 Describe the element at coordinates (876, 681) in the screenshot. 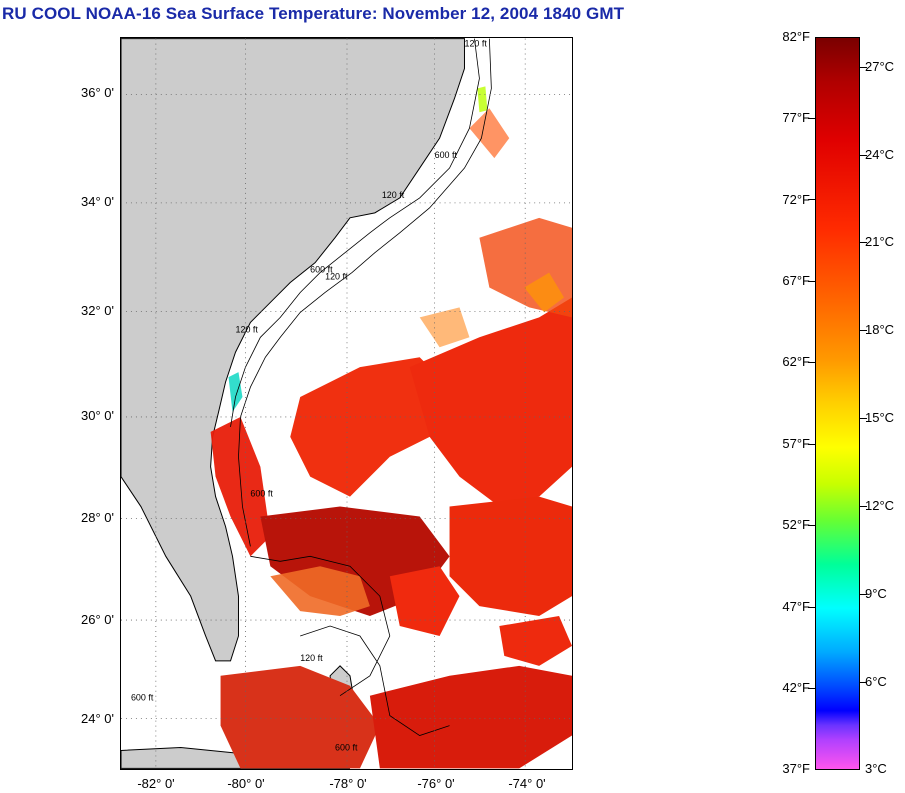

I see `celsius-label: 6°C` at that location.